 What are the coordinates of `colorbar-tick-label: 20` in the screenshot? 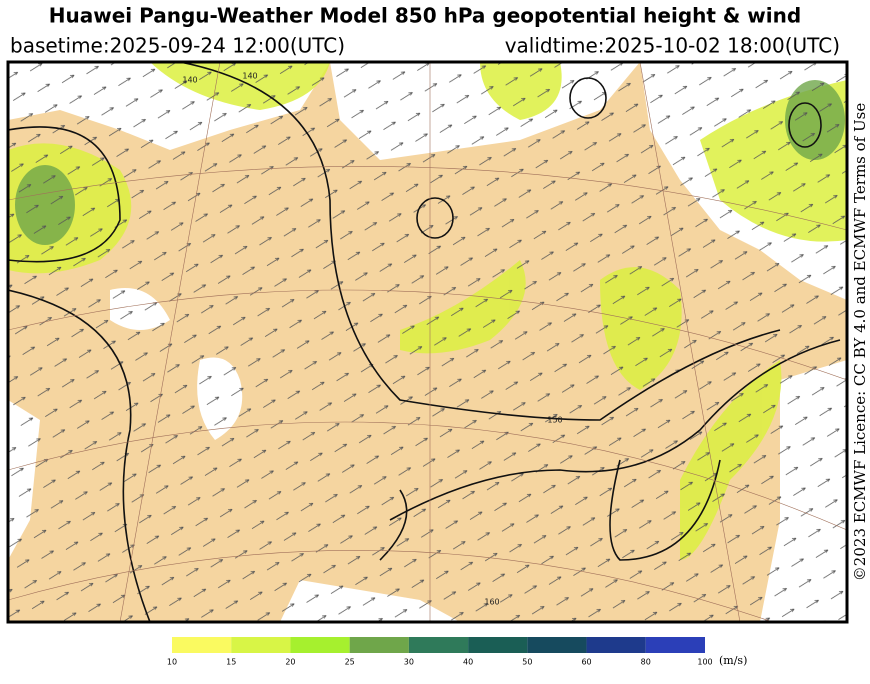 It's located at (290, 662).